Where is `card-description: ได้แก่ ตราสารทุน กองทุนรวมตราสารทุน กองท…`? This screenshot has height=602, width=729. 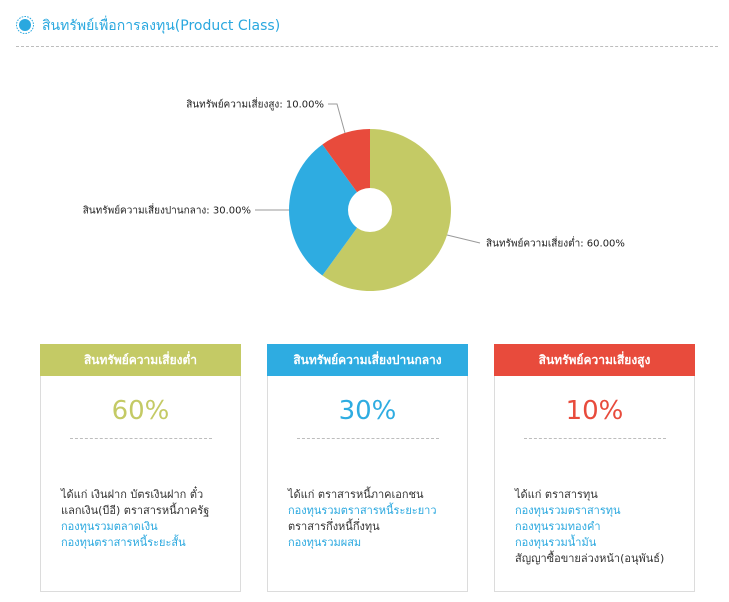
card-description: ได้แก่ ตราสารทุน กองทุนรวมตราสารทุน กองท… is located at coordinates (600, 527).